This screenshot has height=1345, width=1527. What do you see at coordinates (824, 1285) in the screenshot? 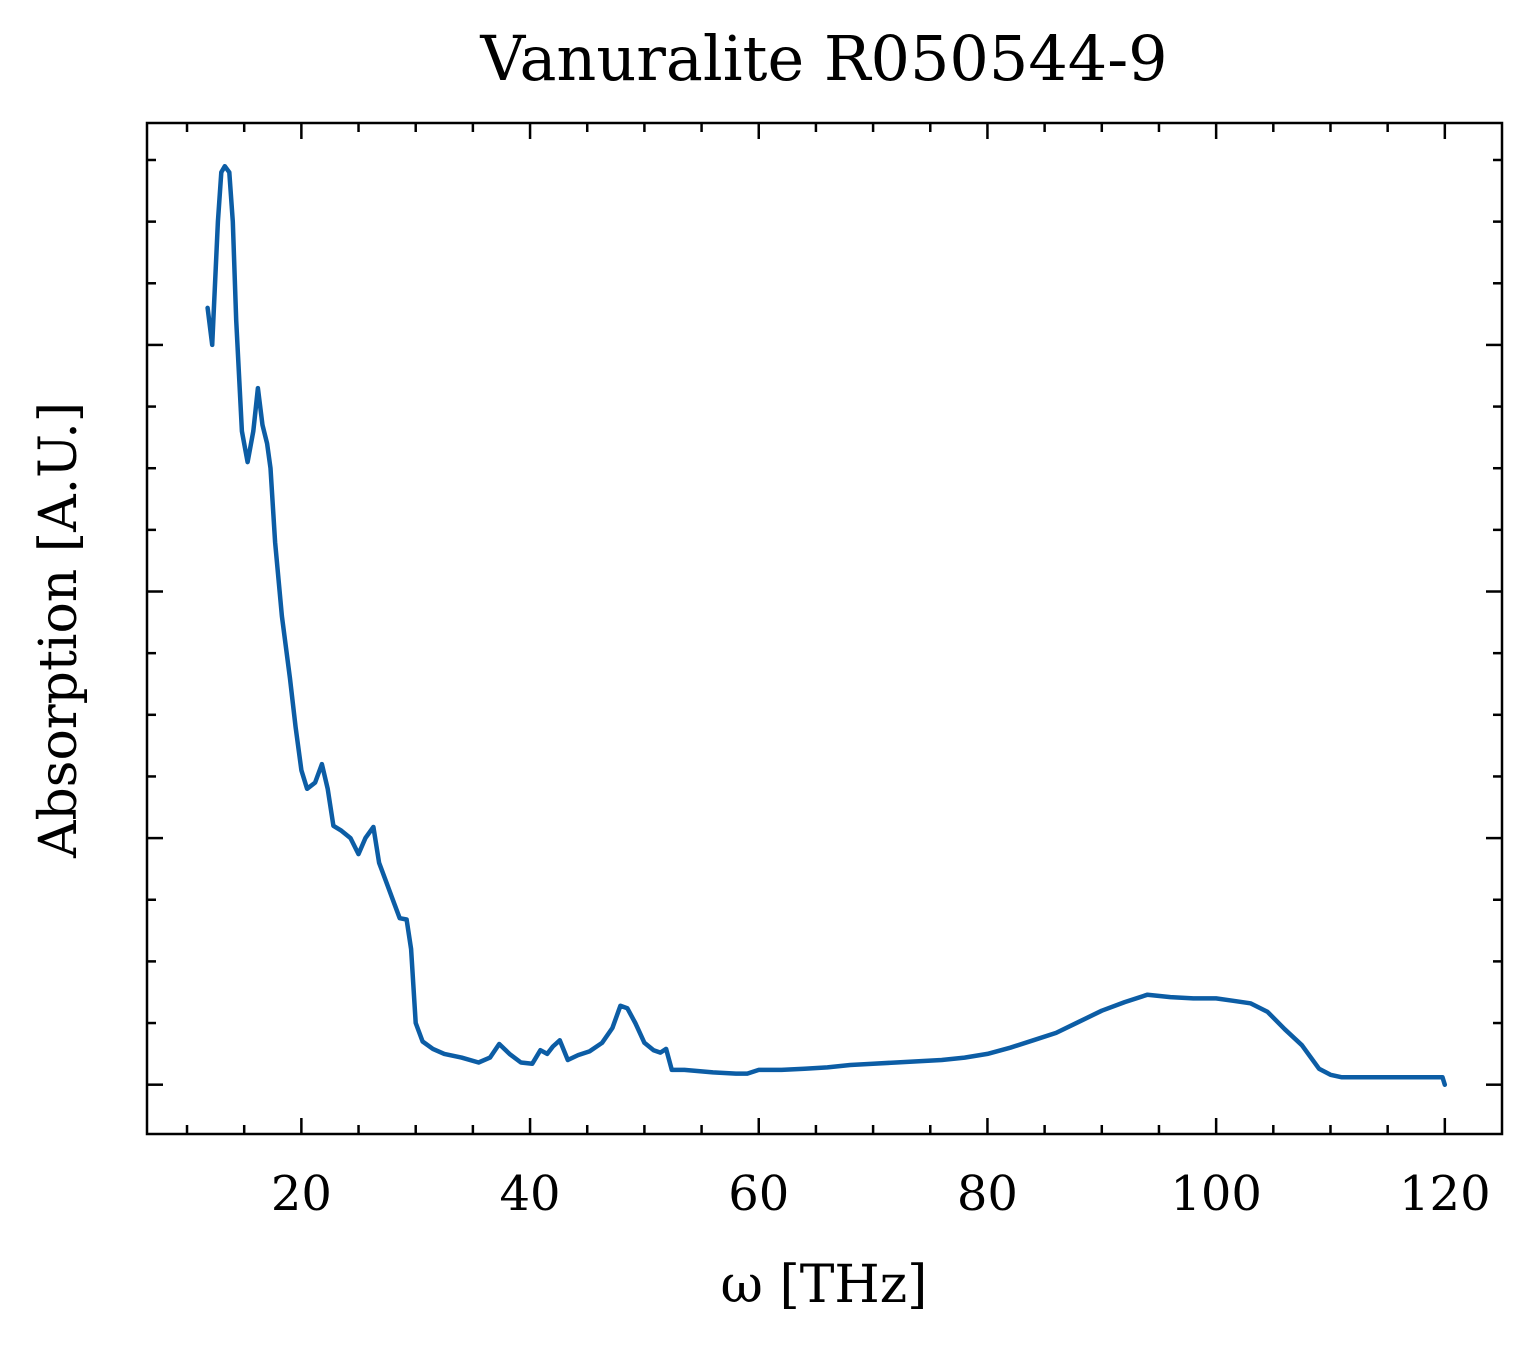
I see `x-axis-label: ω [THz]` at bounding box center [824, 1285].